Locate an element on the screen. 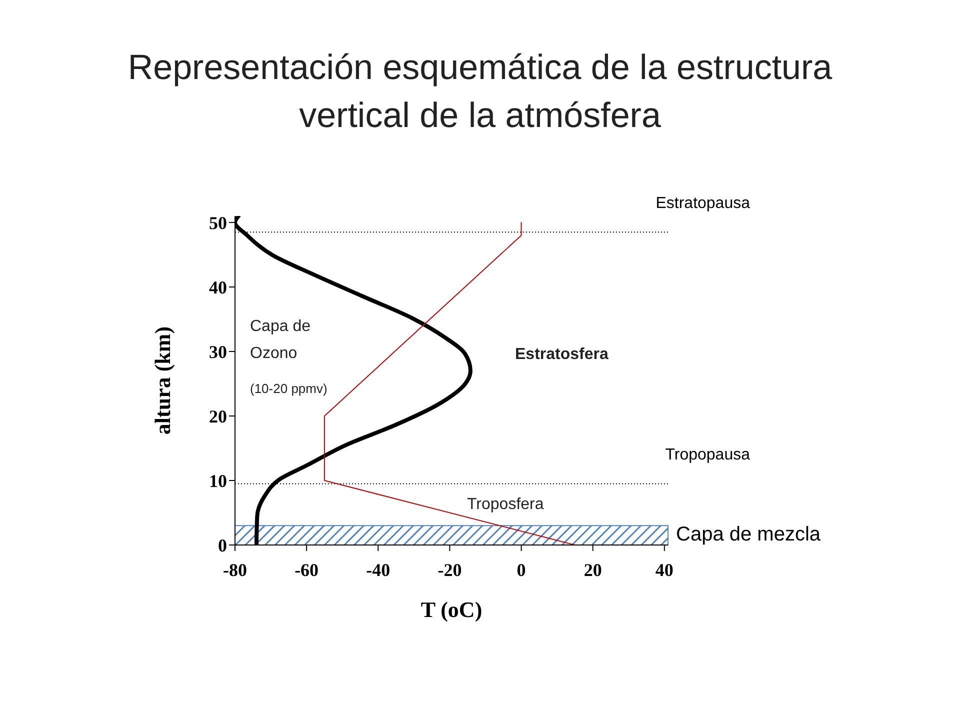  y-tick-label: 40 is located at coordinates (218, 287).